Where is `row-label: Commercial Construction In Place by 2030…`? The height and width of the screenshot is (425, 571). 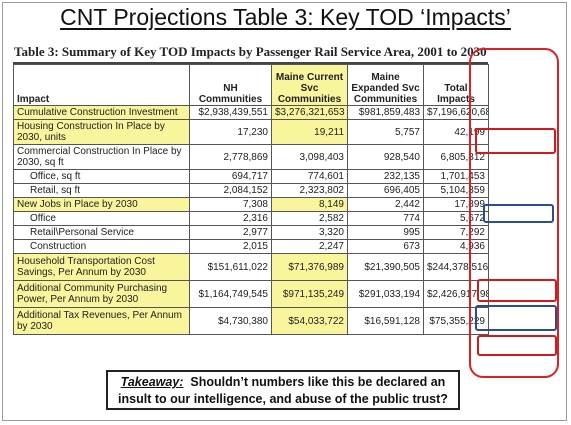
row-label: Commercial Construction In Place by 2030… is located at coordinates (101, 157).